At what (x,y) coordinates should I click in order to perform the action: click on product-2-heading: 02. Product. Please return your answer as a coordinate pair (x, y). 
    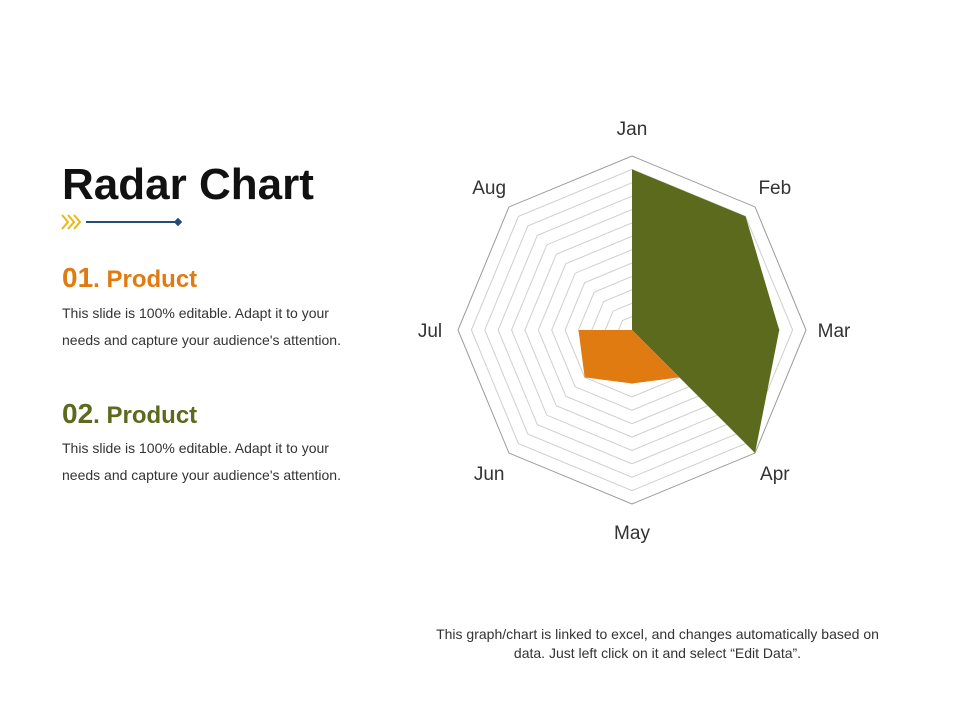
    Looking at the image, I should click on (129, 414).